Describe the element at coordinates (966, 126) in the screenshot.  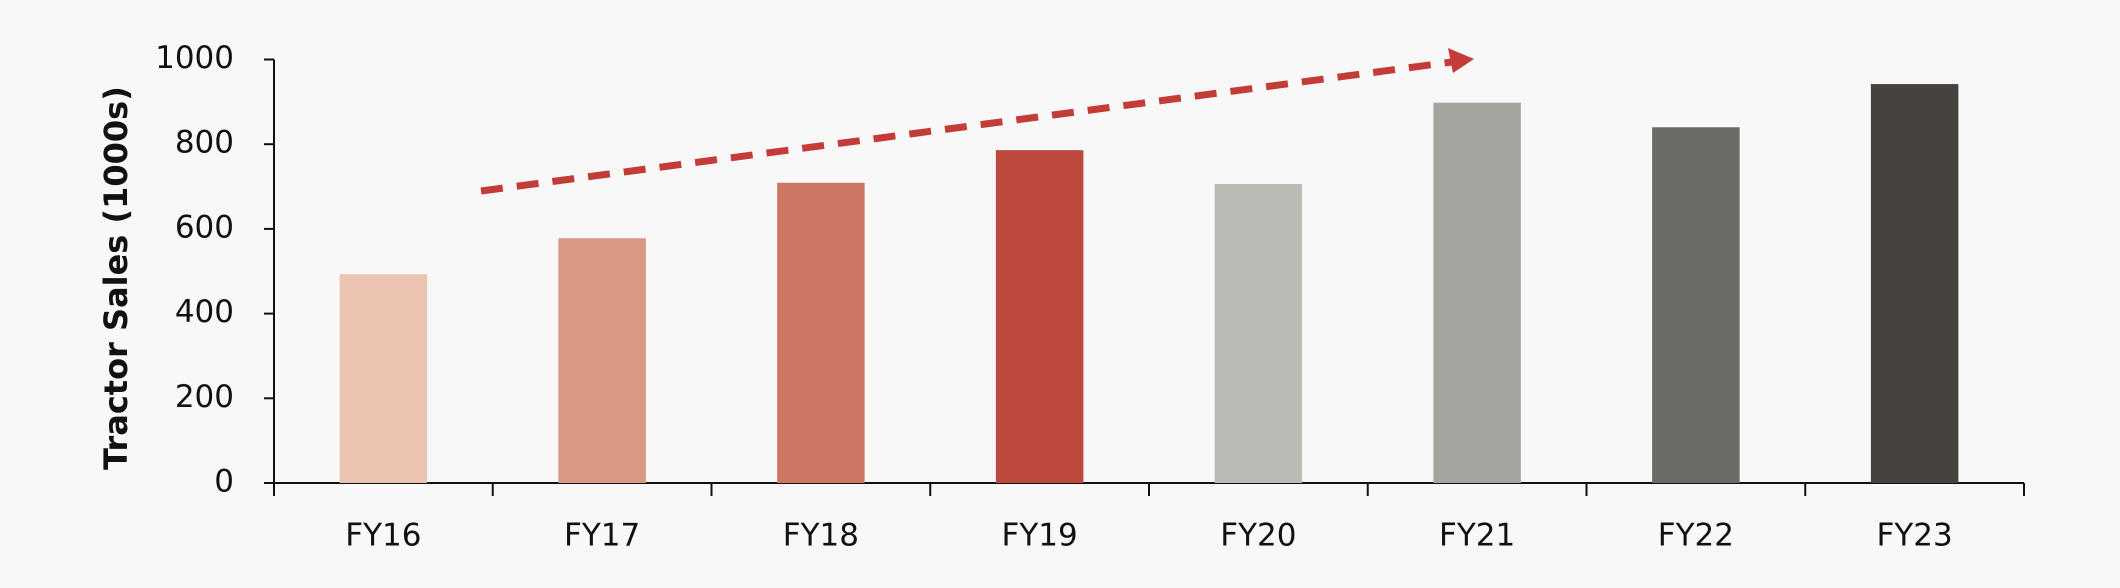
I see `trend-line` at that location.